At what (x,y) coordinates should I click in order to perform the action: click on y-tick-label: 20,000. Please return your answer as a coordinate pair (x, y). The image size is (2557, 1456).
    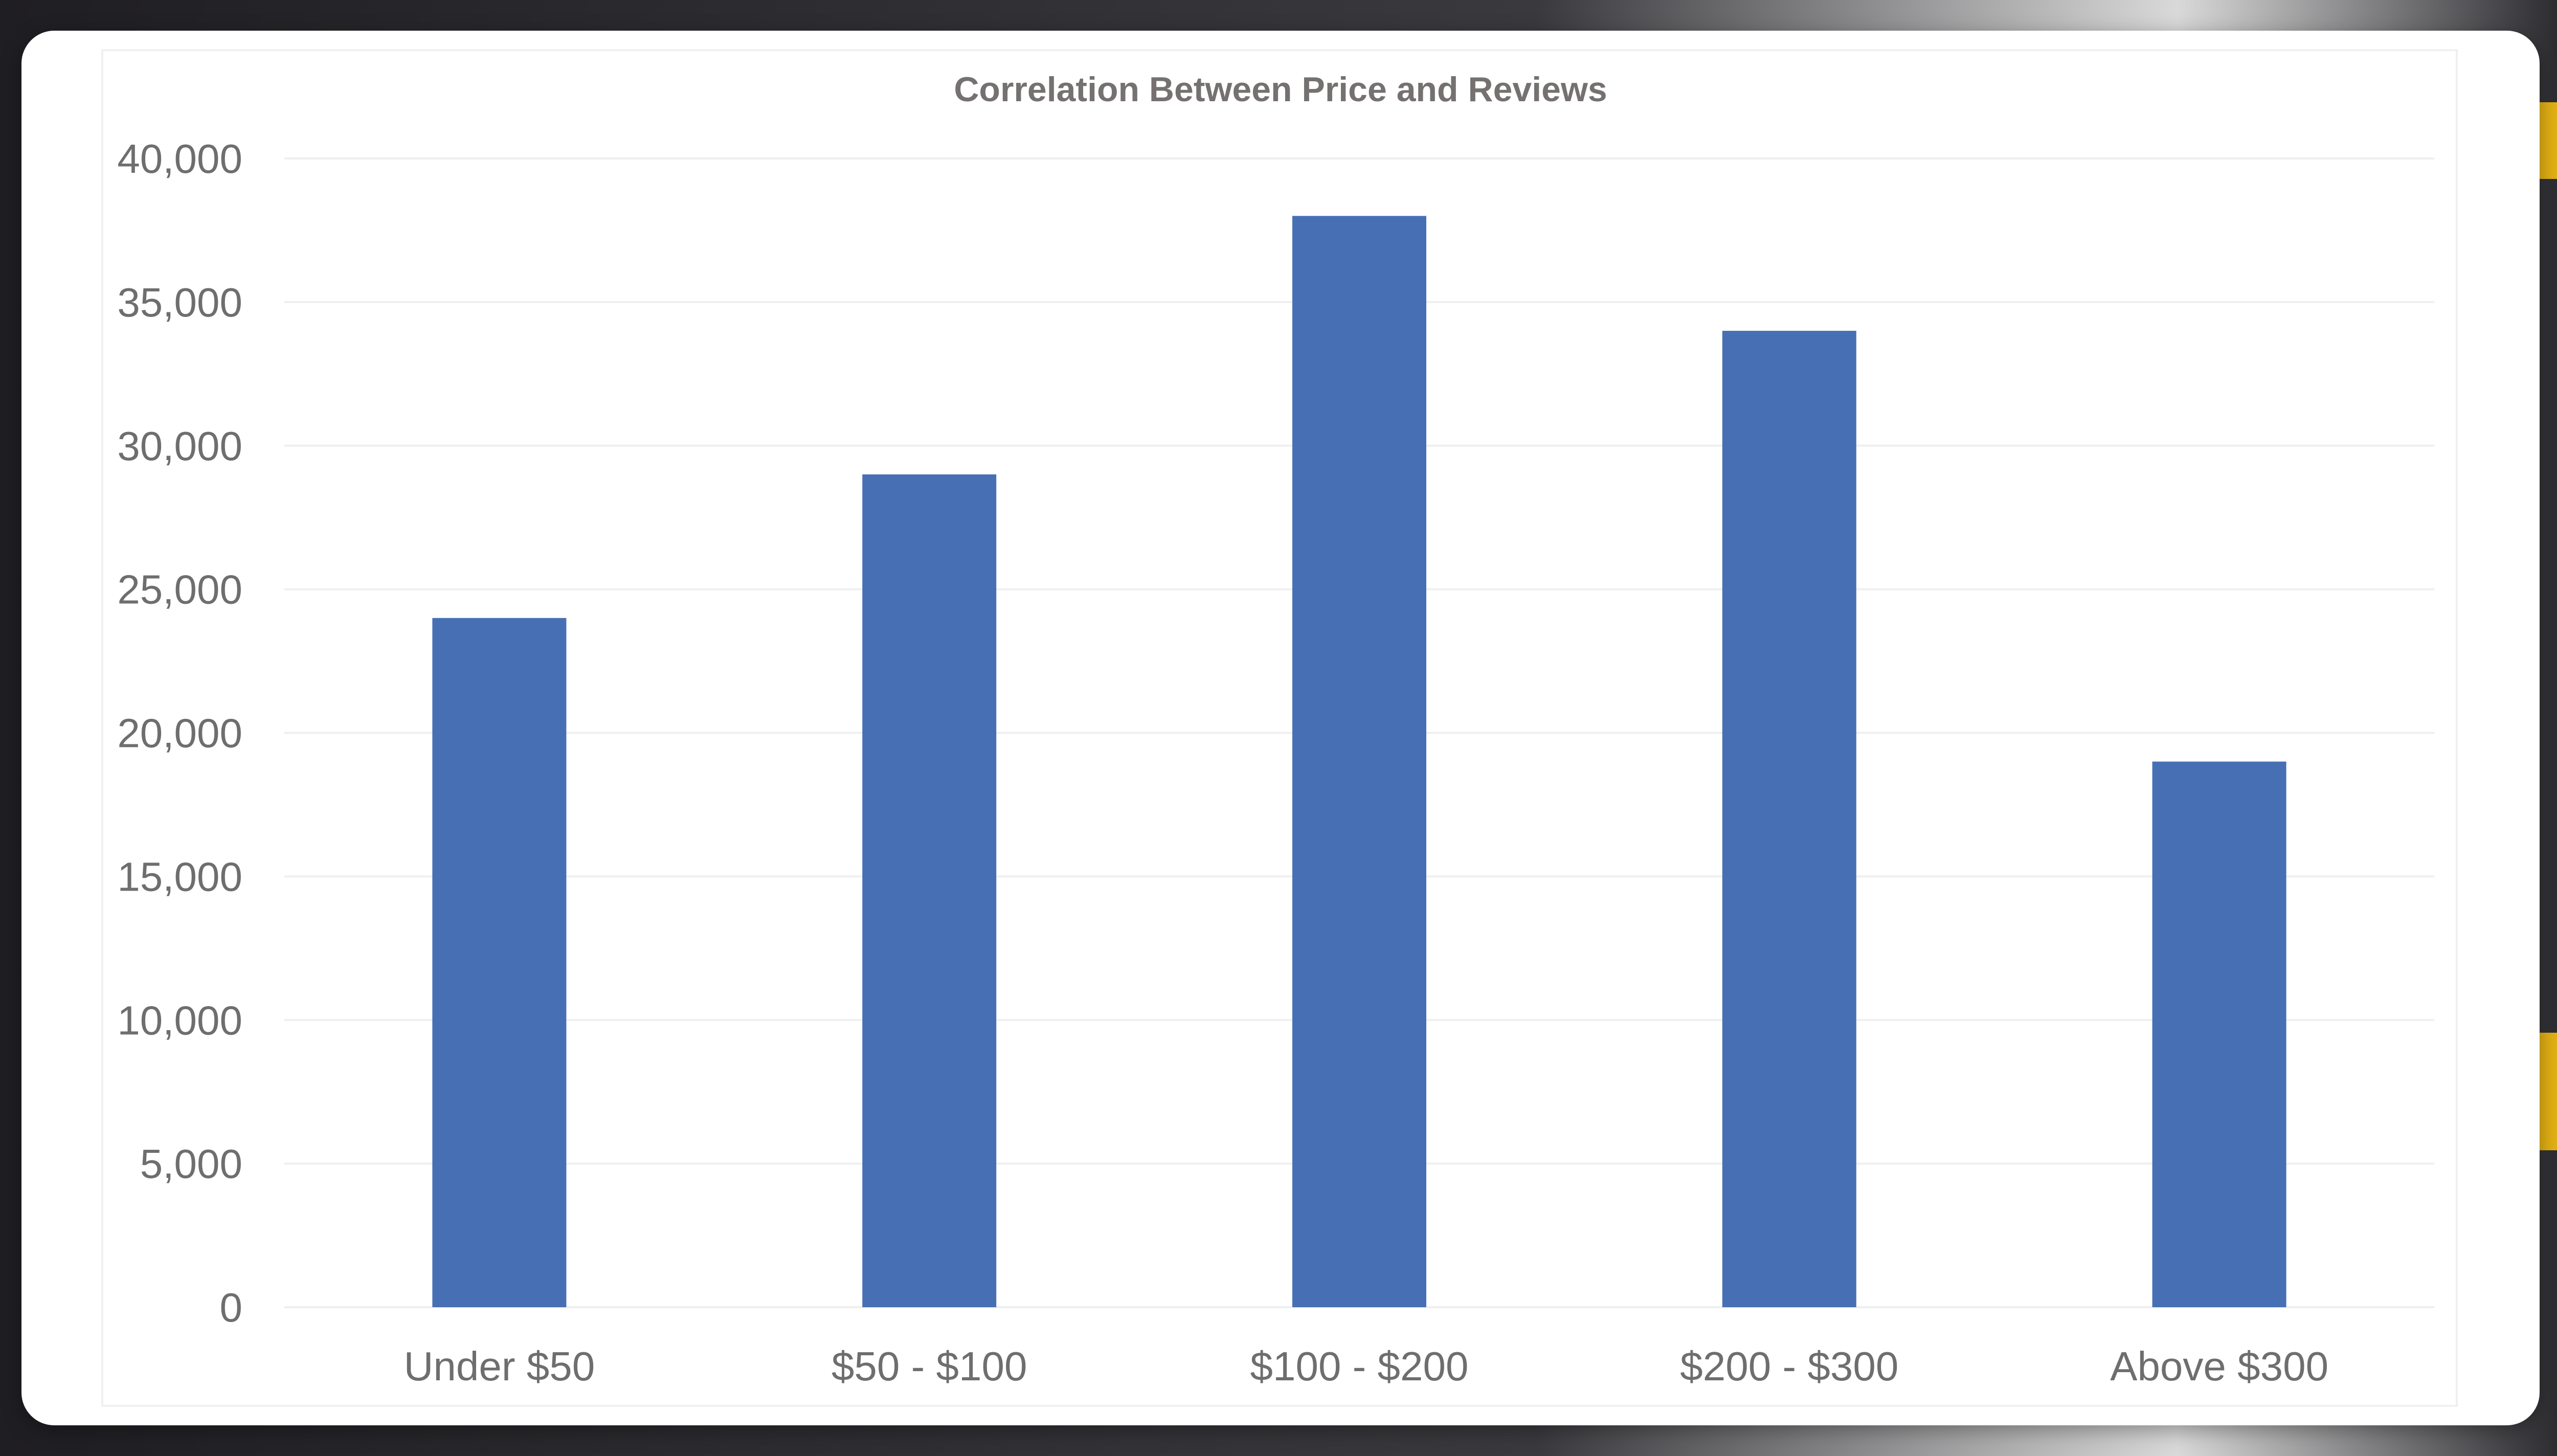
    Looking at the image, I should click on (179, 733).